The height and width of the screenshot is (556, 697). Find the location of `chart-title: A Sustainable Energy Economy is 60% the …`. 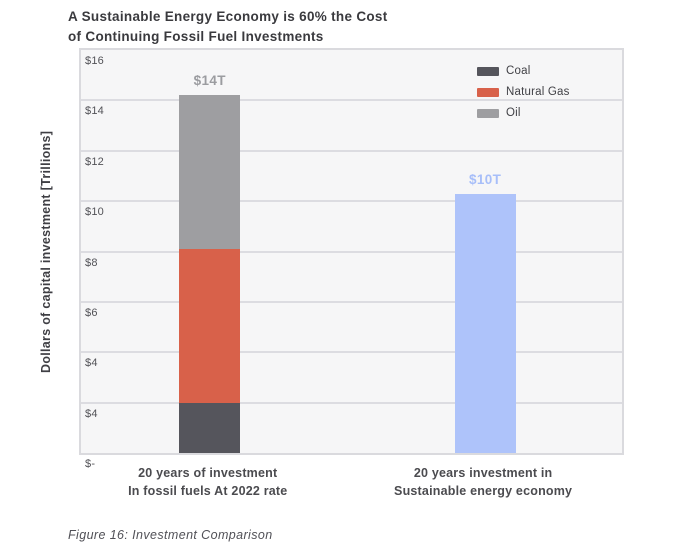

chart-title: A Sustainable Energy Economy is 60% the … is located at coordinates (228, 27).